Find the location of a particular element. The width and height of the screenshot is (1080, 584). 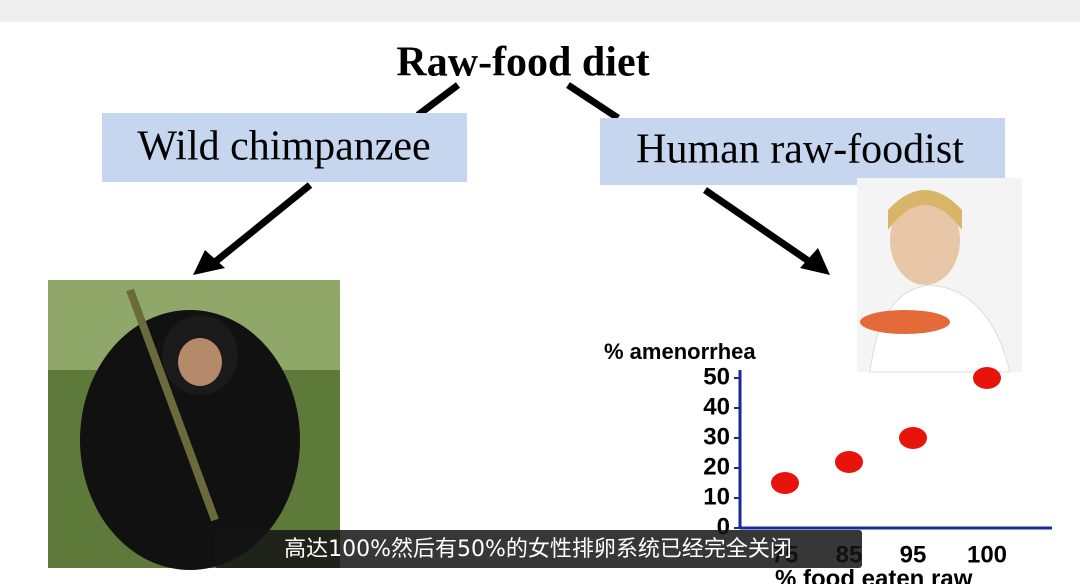

y-tick-label: 50 is located at coordinates (716, 376).